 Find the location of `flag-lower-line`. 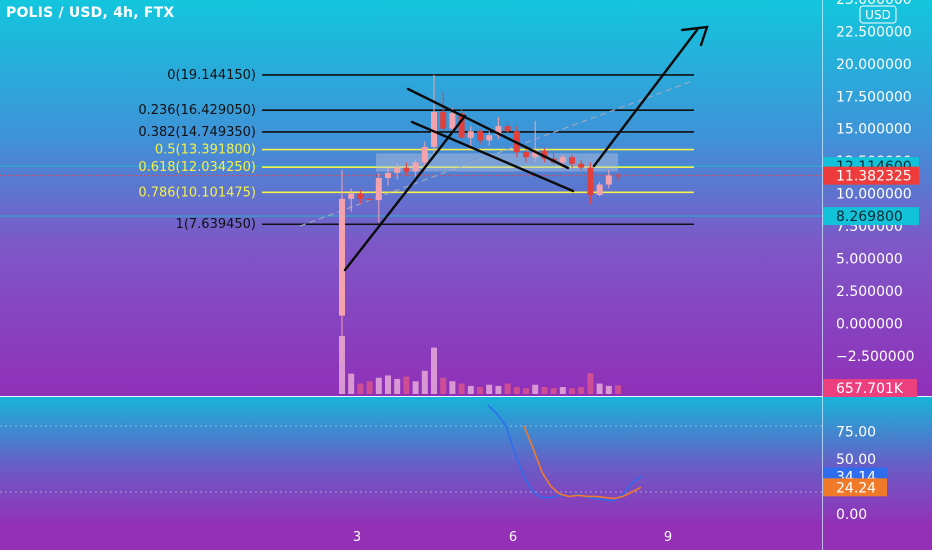

flag-lower-line is located at coordinates (492, 156).